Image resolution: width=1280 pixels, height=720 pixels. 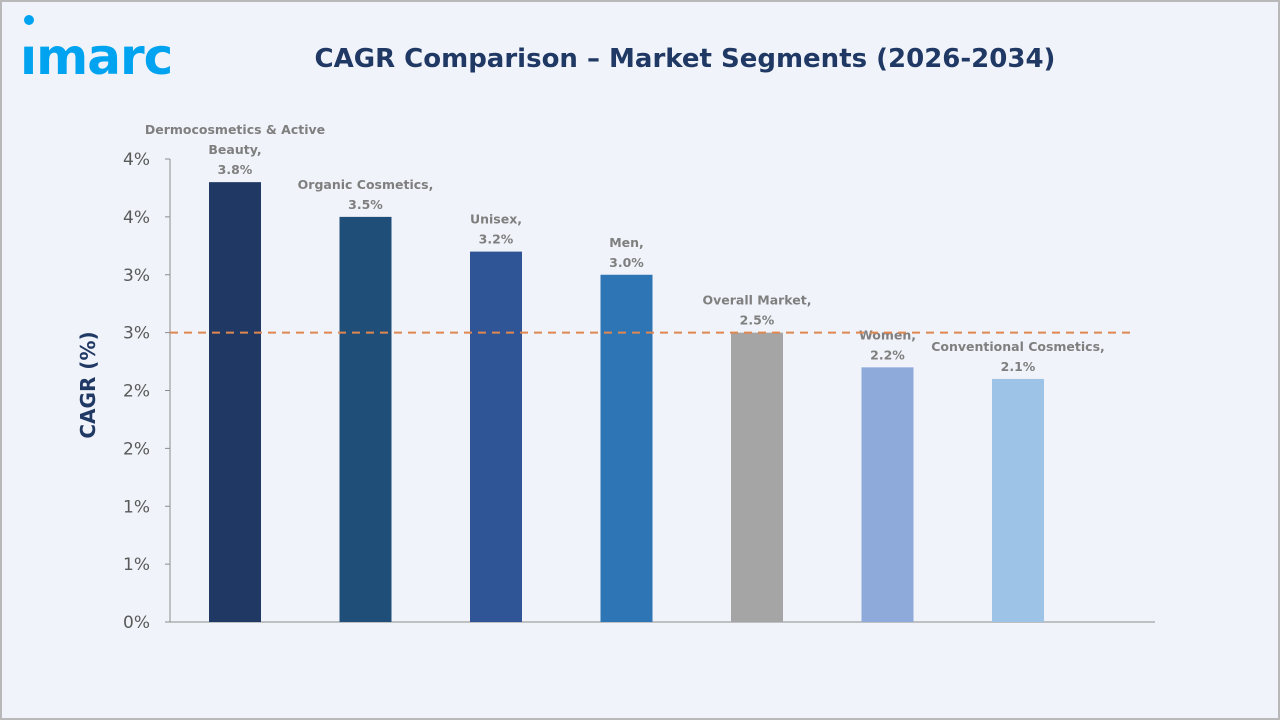 What do you see at coordinates (366, 184) in the screenshot?
I see `data-label: Organic Cosmetics,` at bounding box center [366, 184].